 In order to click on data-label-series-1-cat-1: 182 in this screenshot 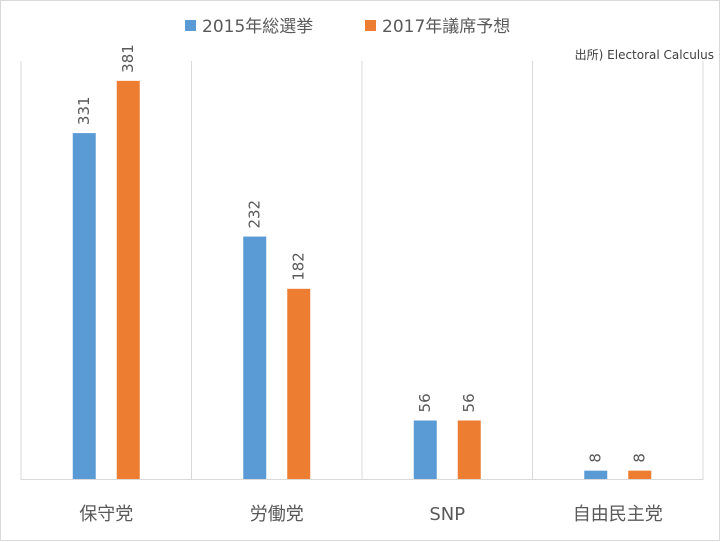, I will do `click(299, 266)`.